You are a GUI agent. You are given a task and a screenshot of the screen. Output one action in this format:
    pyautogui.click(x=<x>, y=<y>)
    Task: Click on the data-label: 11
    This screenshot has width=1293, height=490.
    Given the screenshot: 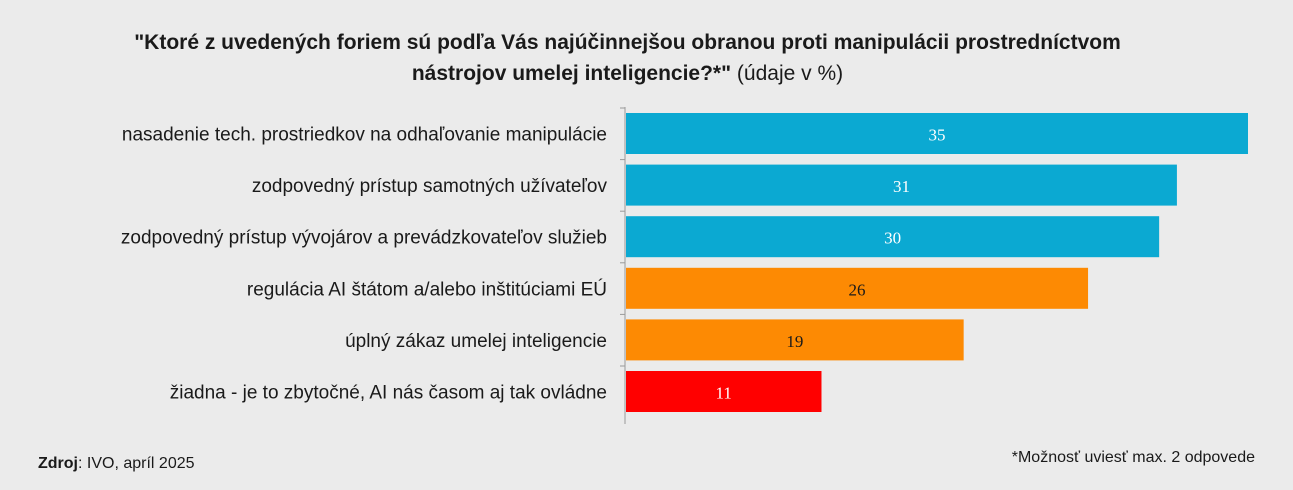 What is the action you would take?
    pyautogui.click(x=724, y=393)
    